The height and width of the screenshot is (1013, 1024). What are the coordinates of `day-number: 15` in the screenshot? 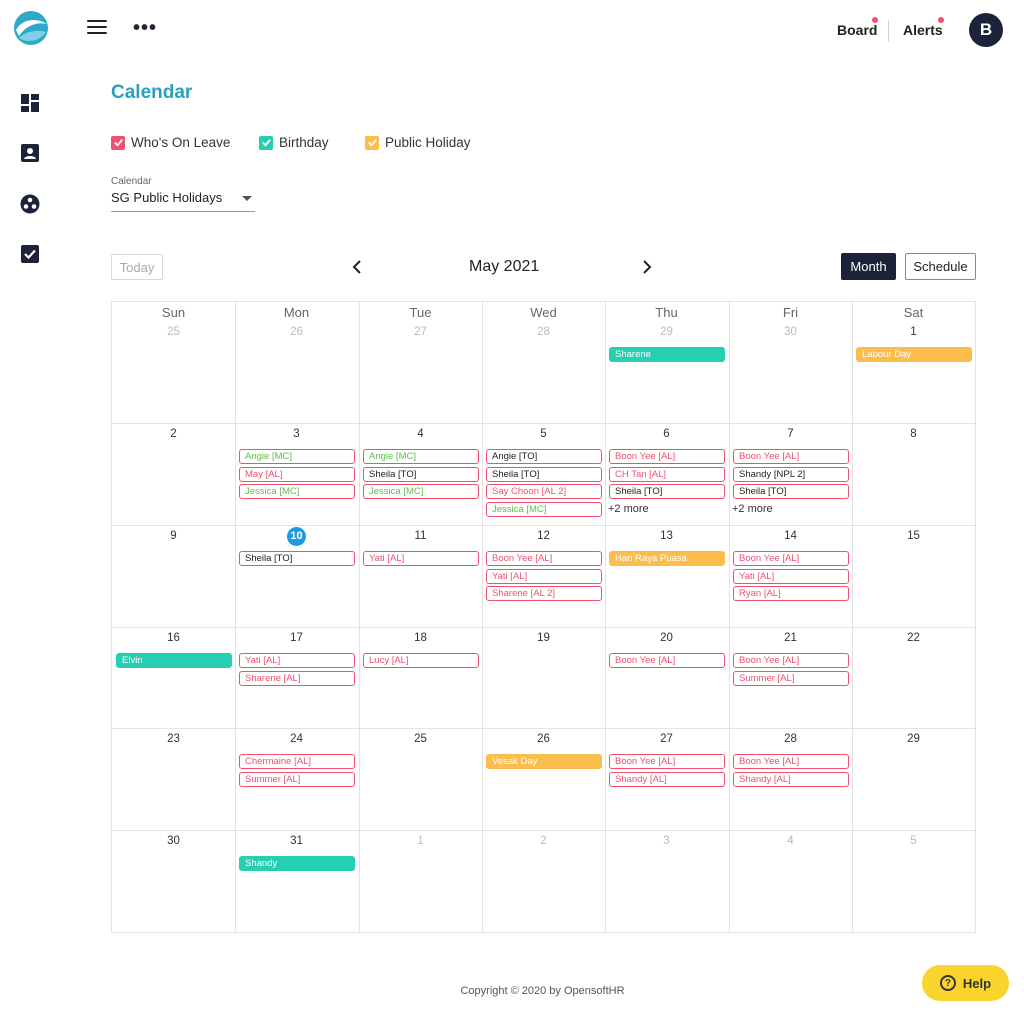 It's located at (913, 536).